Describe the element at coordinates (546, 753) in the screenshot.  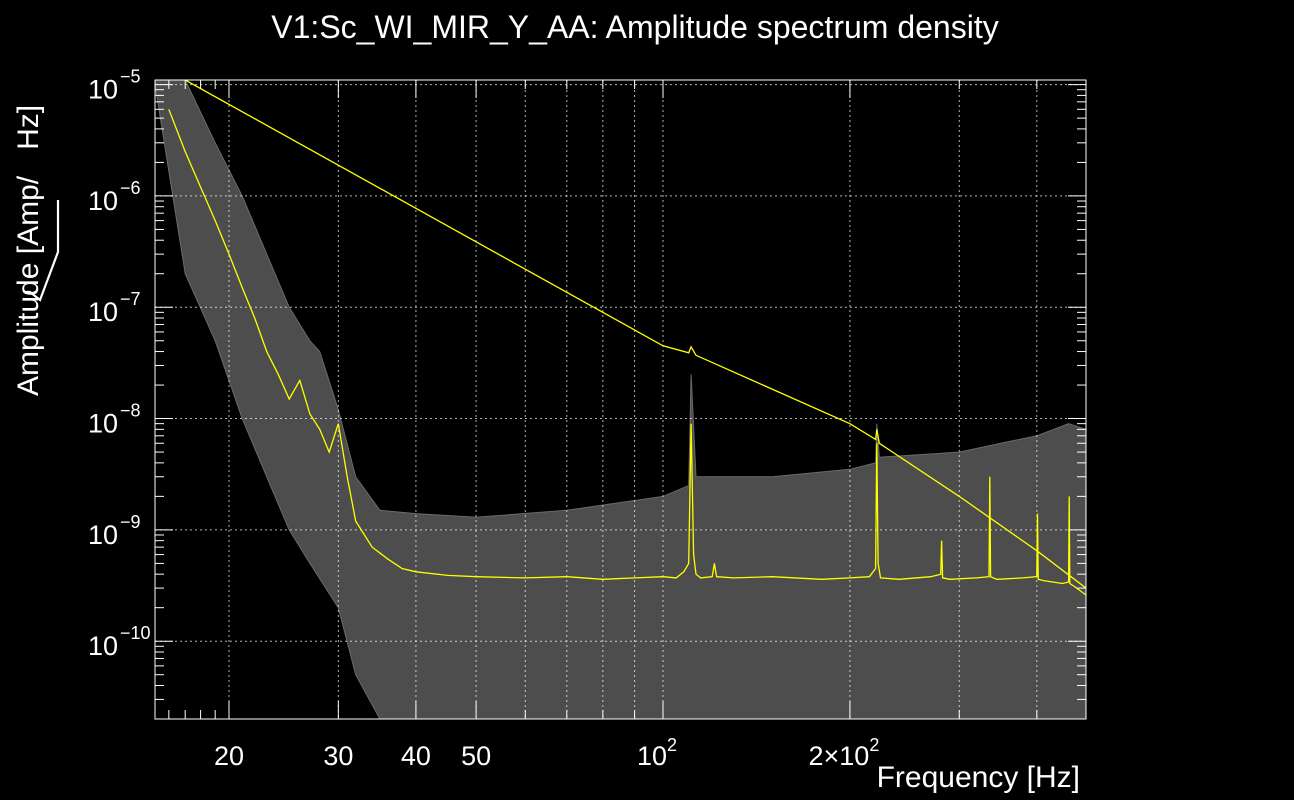
I see `x-tick-labels: 20 30 40 50 102 2×10²` at that location.